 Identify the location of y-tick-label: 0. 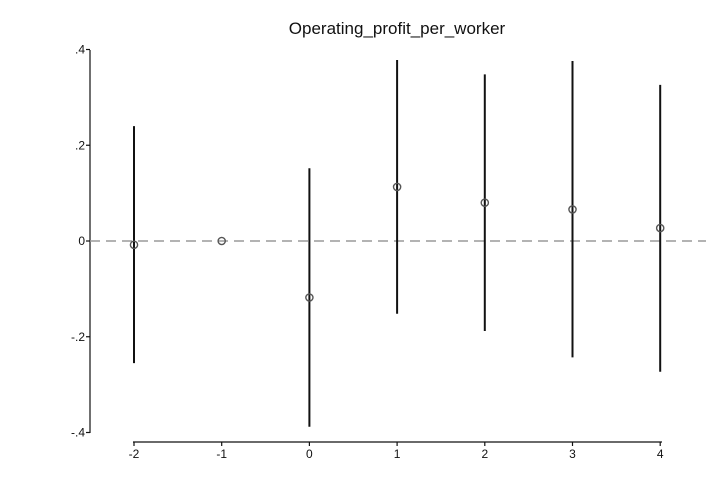
(81, 241).